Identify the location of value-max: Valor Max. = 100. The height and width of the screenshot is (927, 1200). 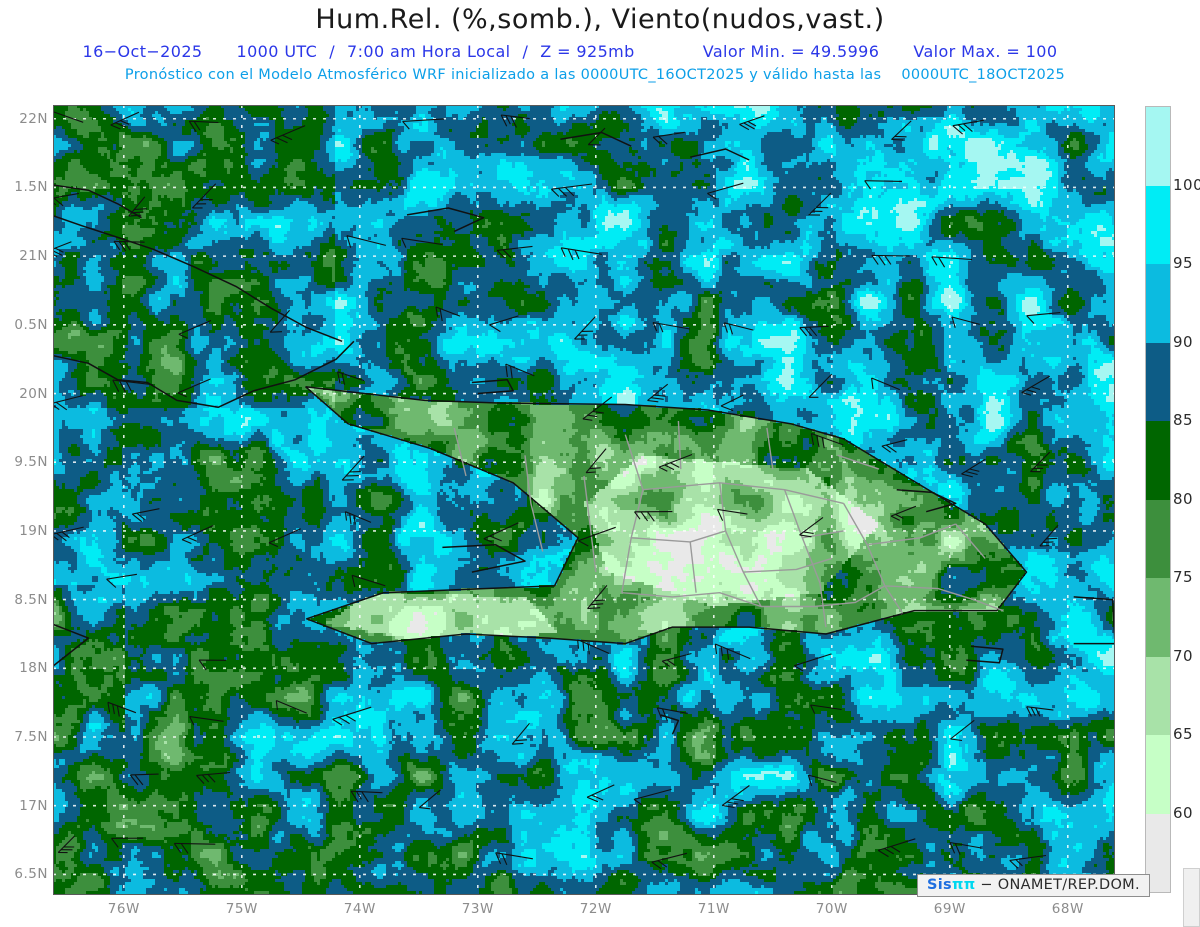
(985, 51).